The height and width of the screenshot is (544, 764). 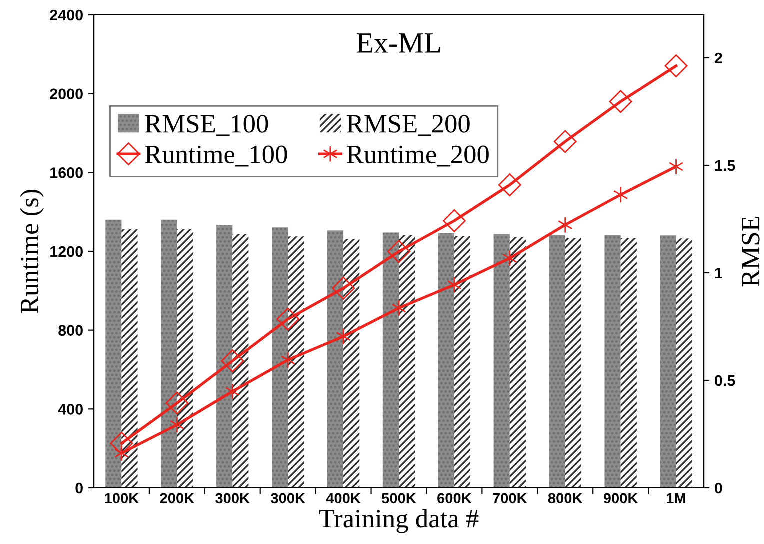 What do you see at coordinates (70, 330) in the screenshot?
I see `y-tick-label: 800` at bounding box center [70, 330].